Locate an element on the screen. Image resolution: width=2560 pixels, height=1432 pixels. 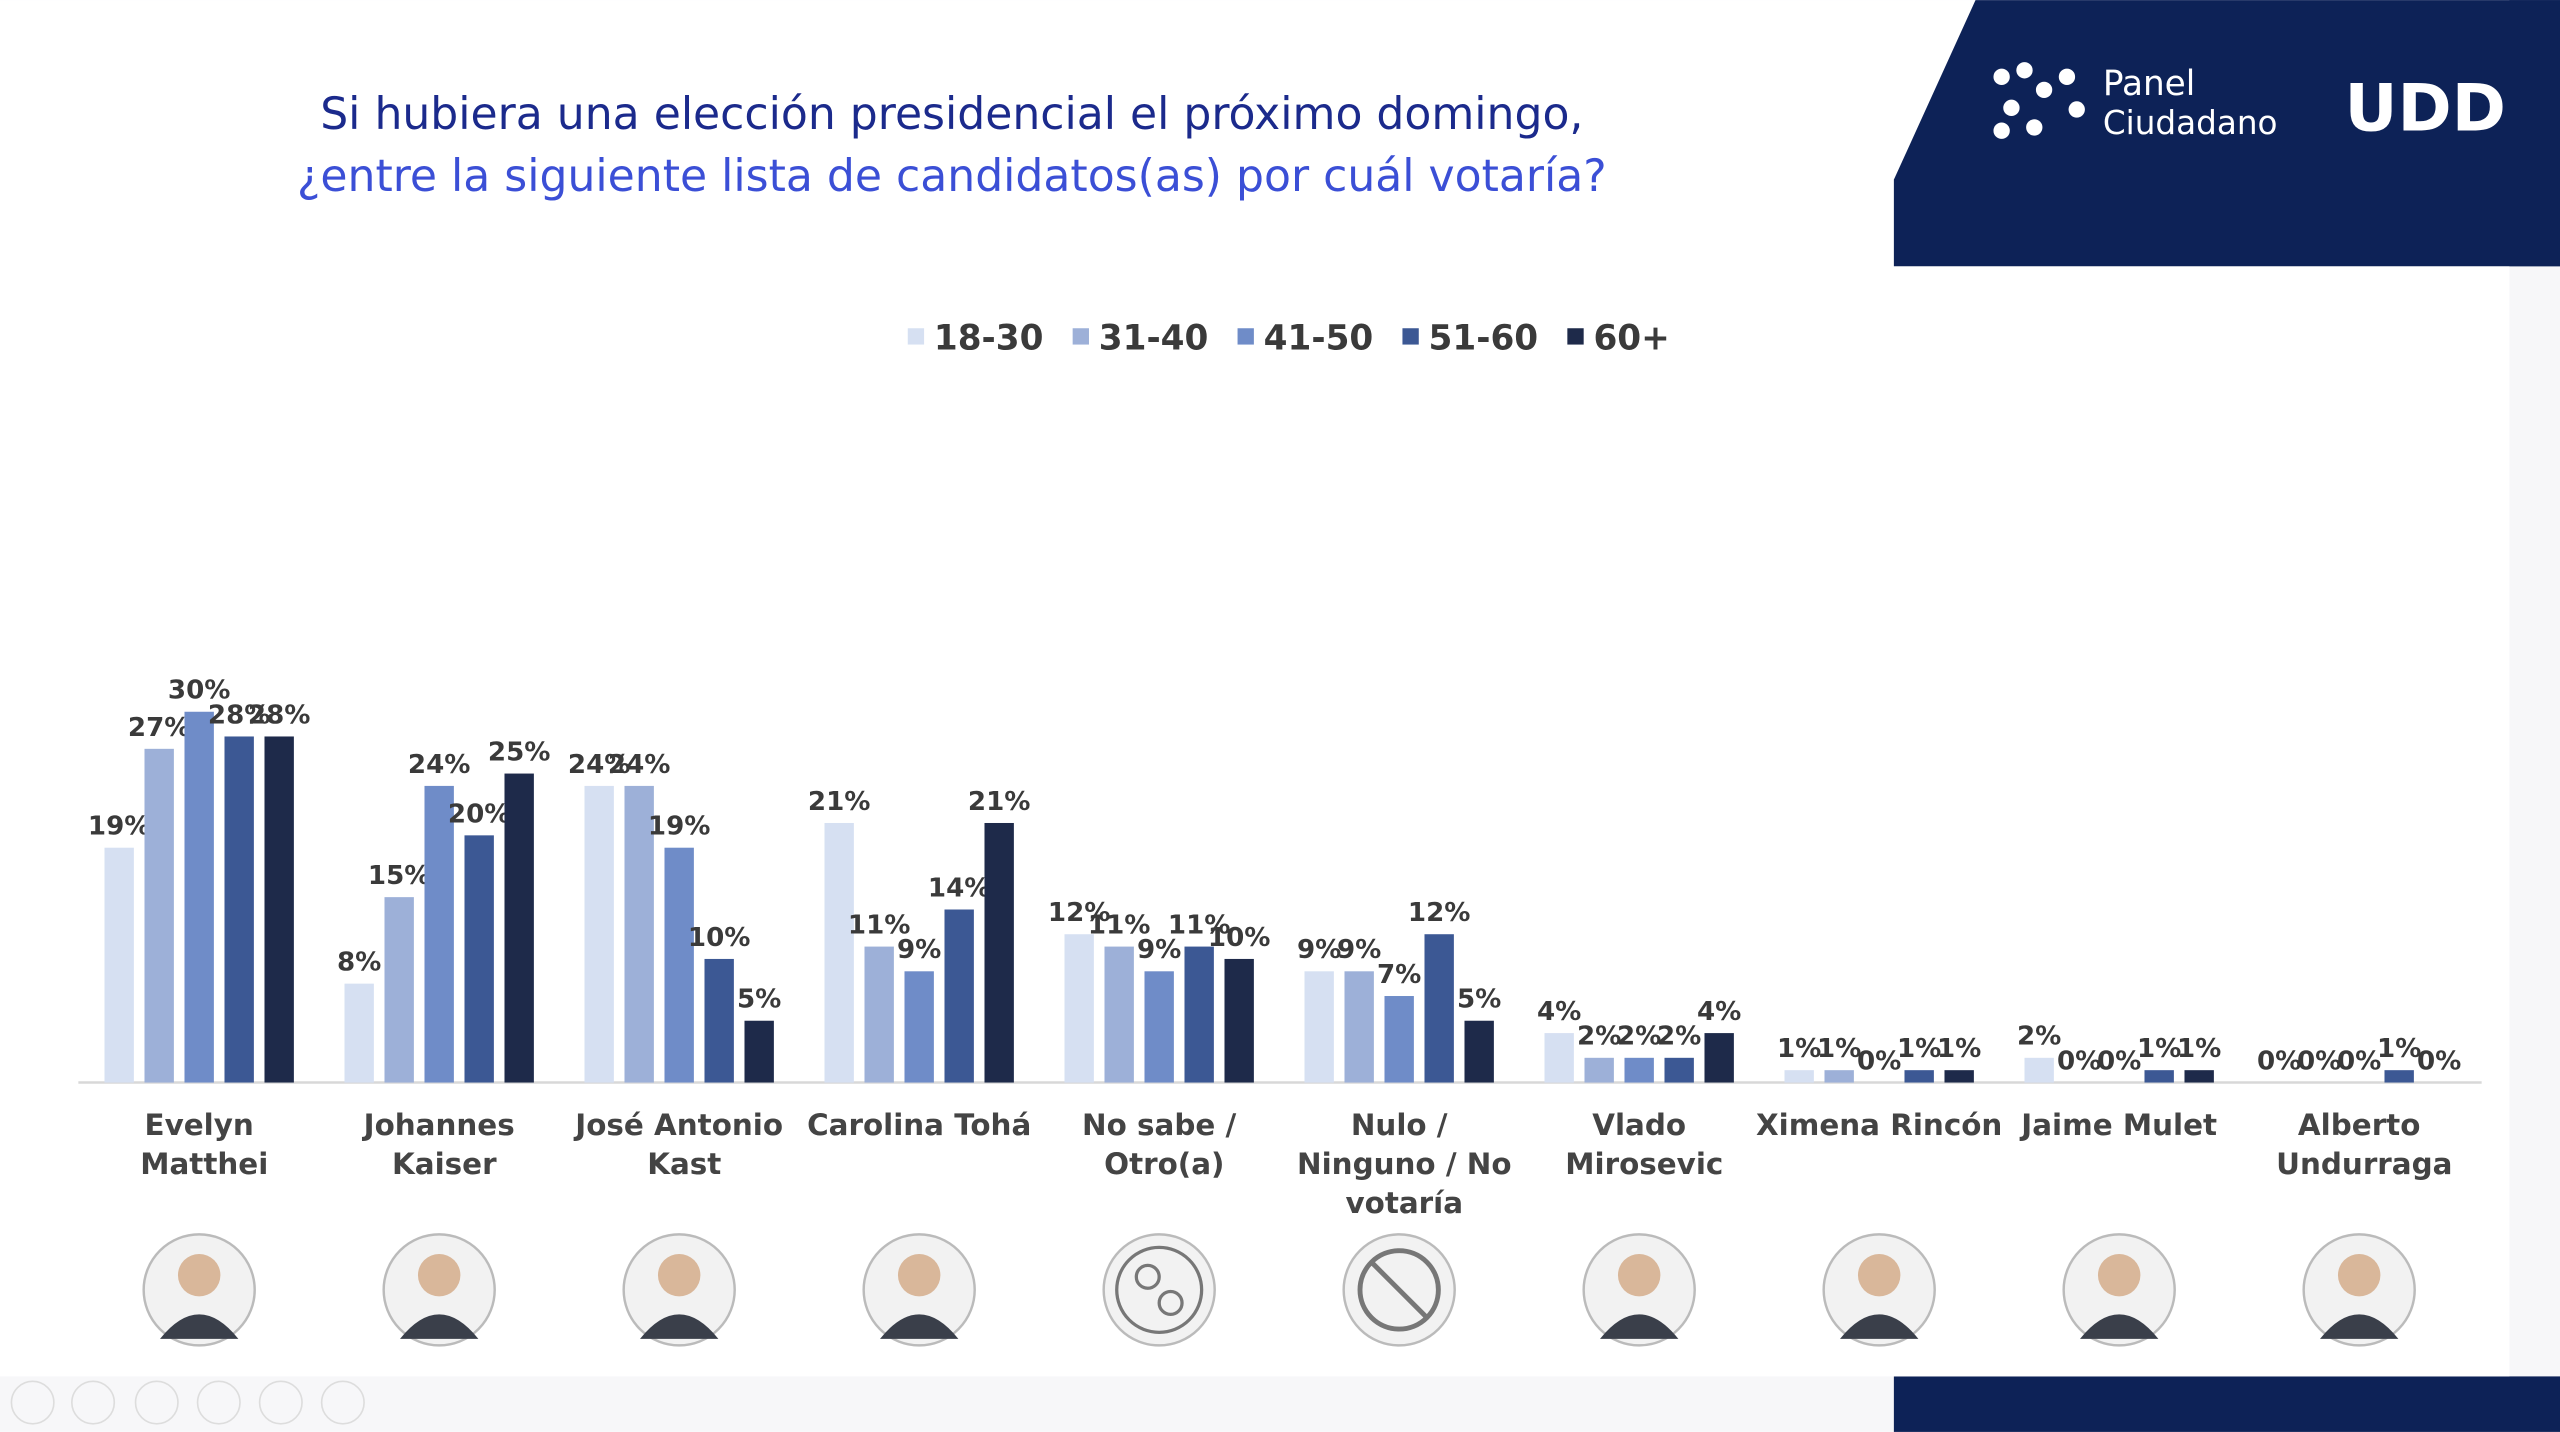
logo: Panel Ciudadano UDD is located at coordinates (2249, 104).